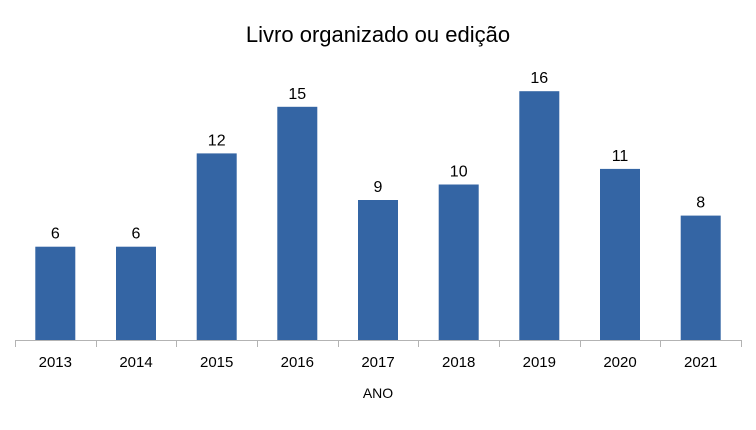 This screenshot has height=430, width=756. Describe the element at coordinates (700, 362) in the screenshot. I see `x-tick-label-2021: 2021` at that location.